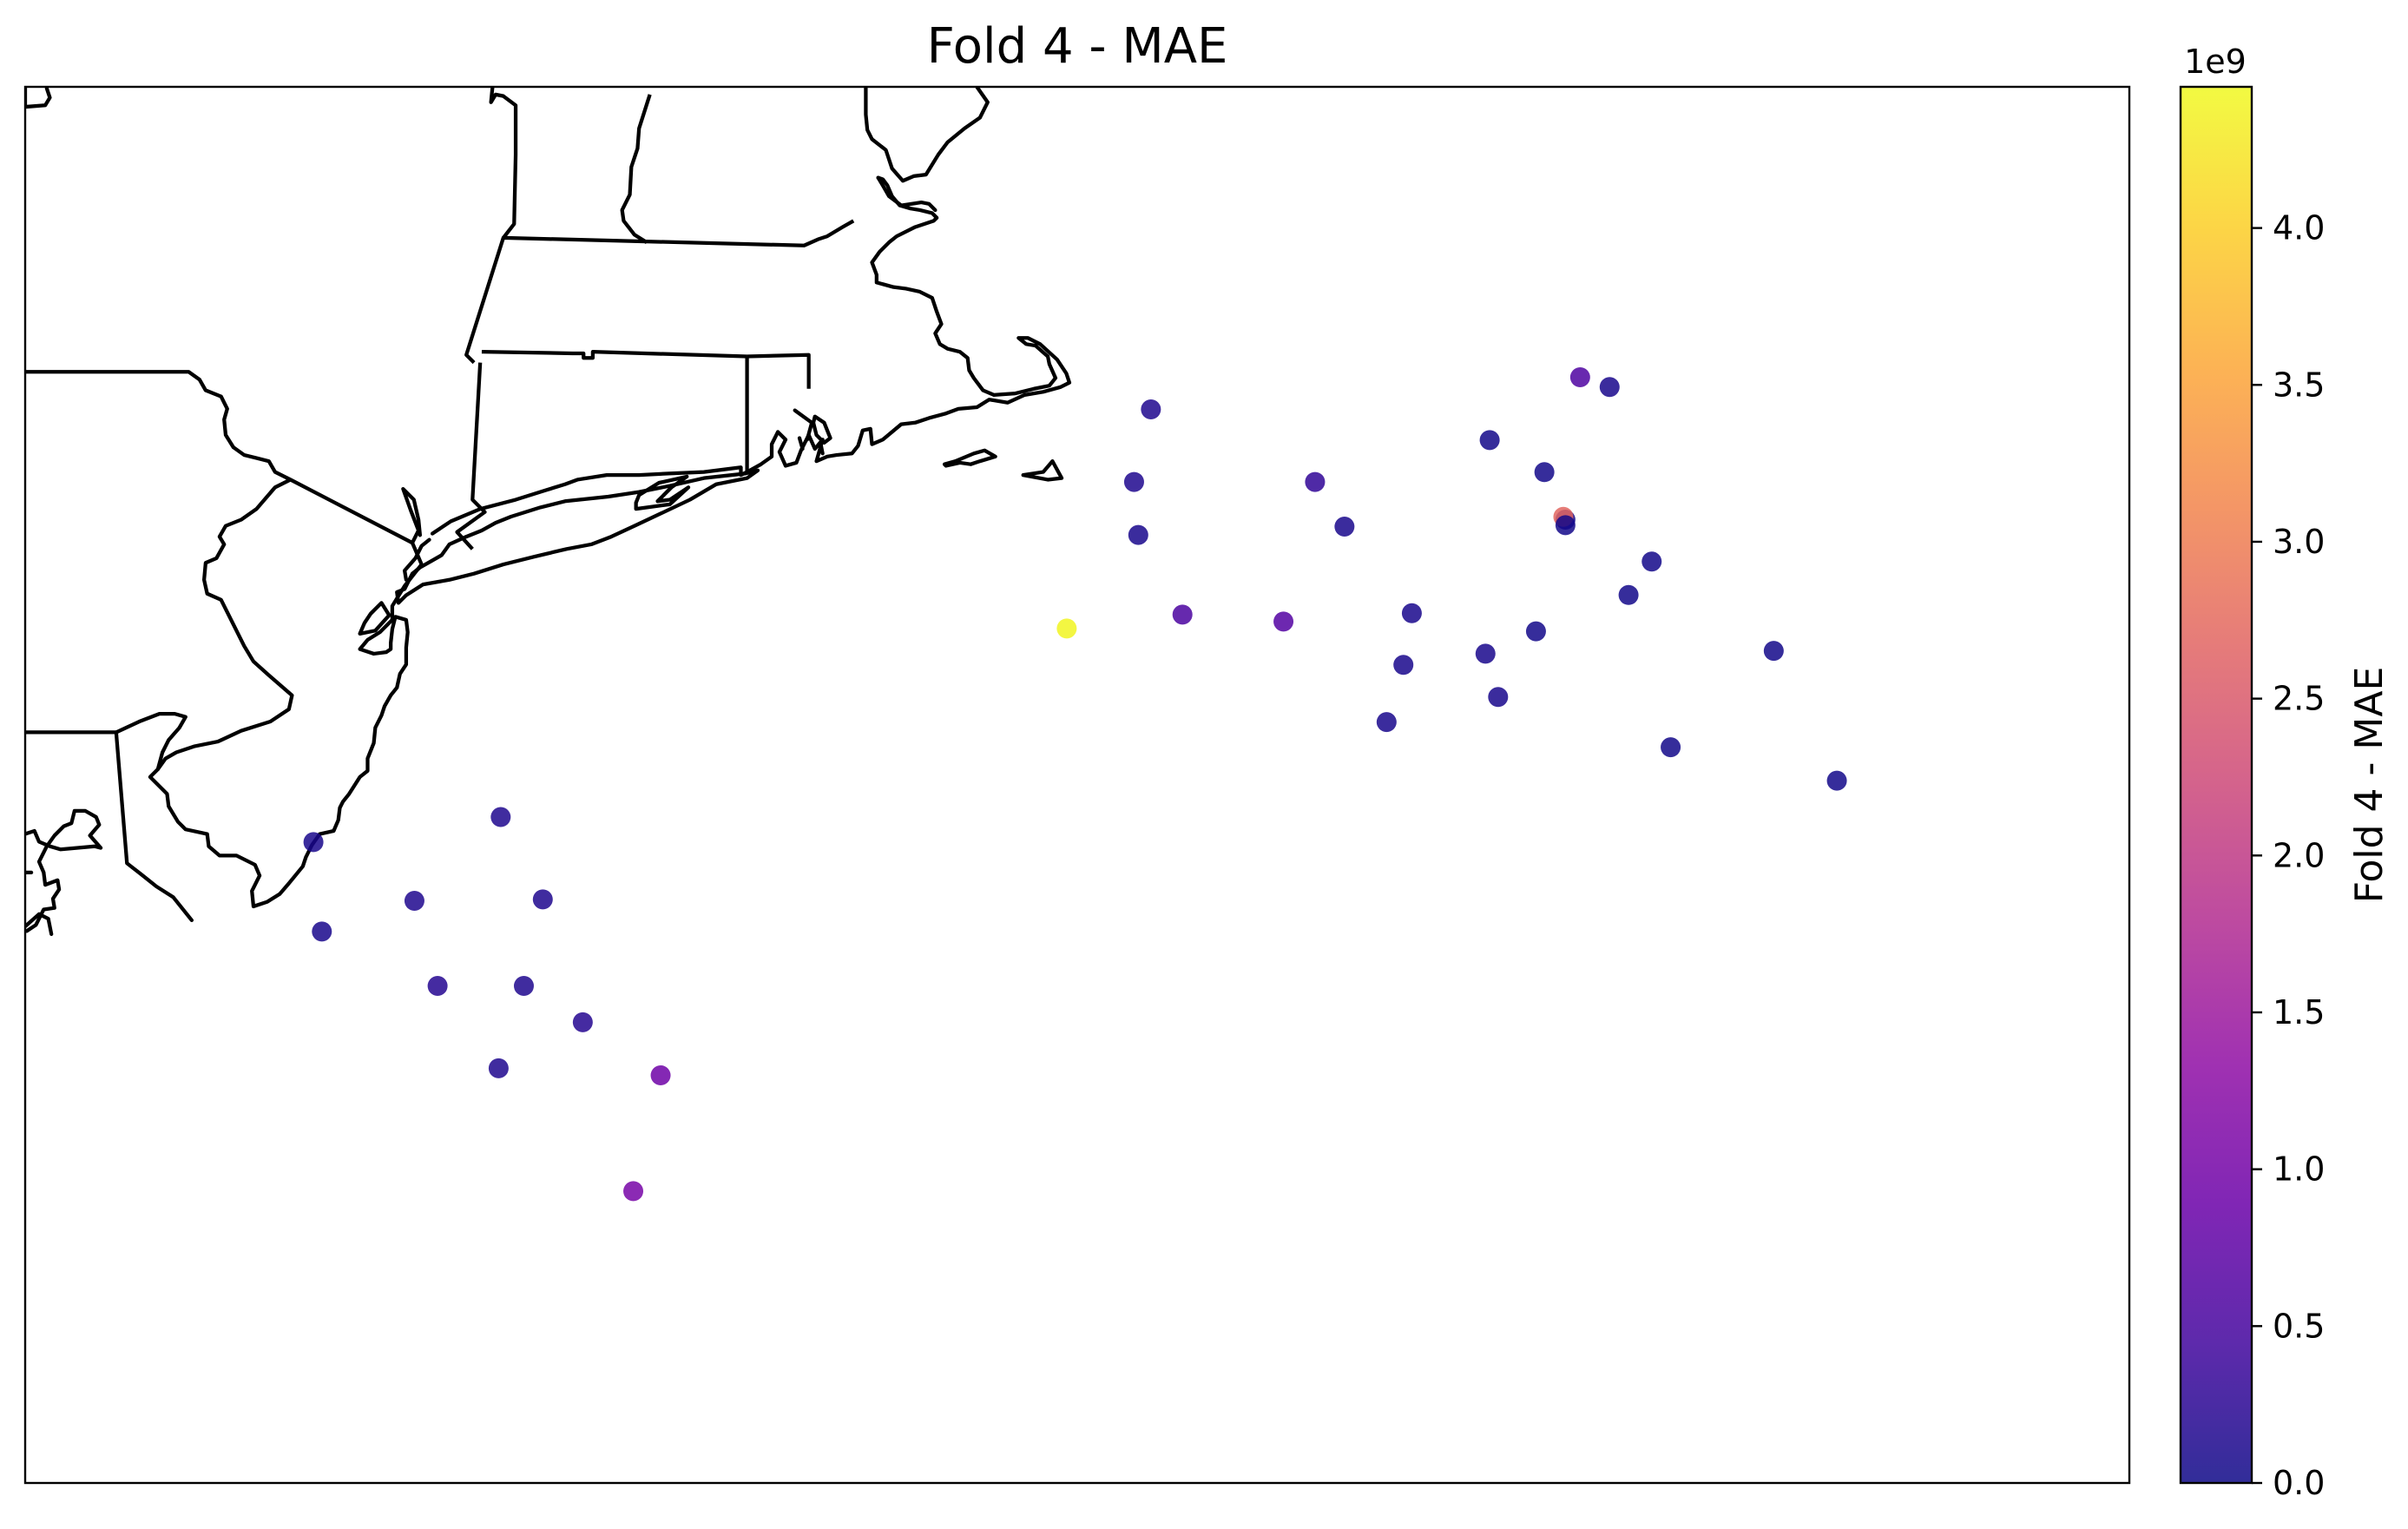 Image resolution: width=2408 pixels, height=1529 pixels. What do you see at coordinates (219, 457) in the screenshot?
I see `pa-ny-border` at bounding box center [219, 457].